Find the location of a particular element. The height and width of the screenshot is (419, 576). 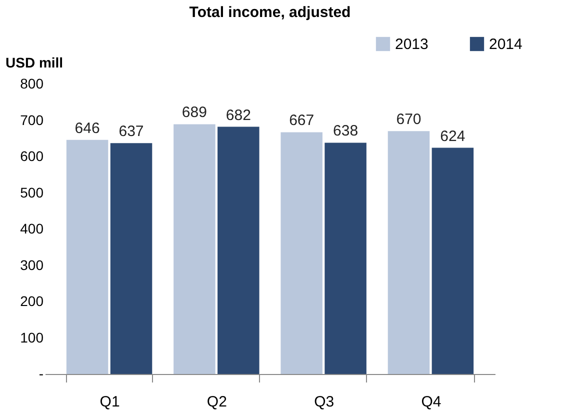

y-tick-label: 400 is located at coordinates (32, 228).